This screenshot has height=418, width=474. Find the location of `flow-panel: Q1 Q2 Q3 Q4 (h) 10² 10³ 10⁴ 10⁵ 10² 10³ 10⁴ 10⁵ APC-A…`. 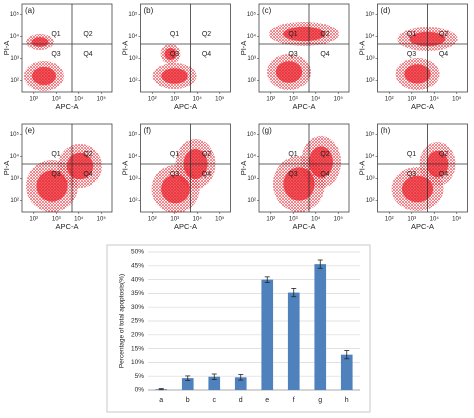

flow-panel: Q1 Q2 Q3 Q4 (h) 10² 10³ 10⁴ 10⁵ 10² 10³ 10⁴ 10⁵ APC-A… is located at coordinates (412, 177).